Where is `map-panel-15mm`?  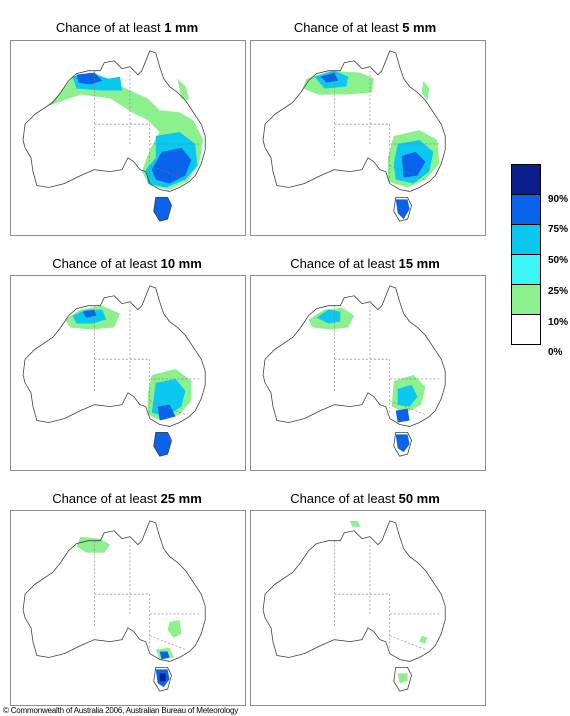 map-panel-15mm is located at coordinates (368, 373).